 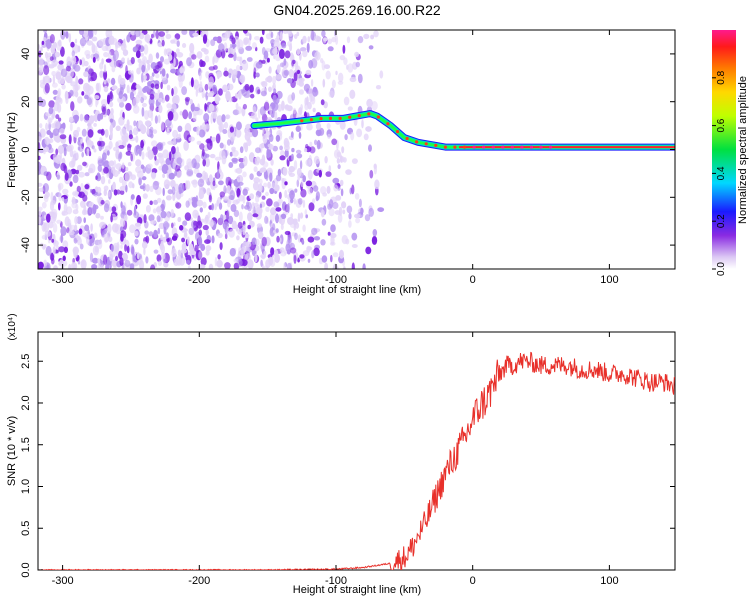 What do you see at coordinates (609, 581) in the screenshot?
I see `x-tick-label: 100` at bounding box center [609, 581].